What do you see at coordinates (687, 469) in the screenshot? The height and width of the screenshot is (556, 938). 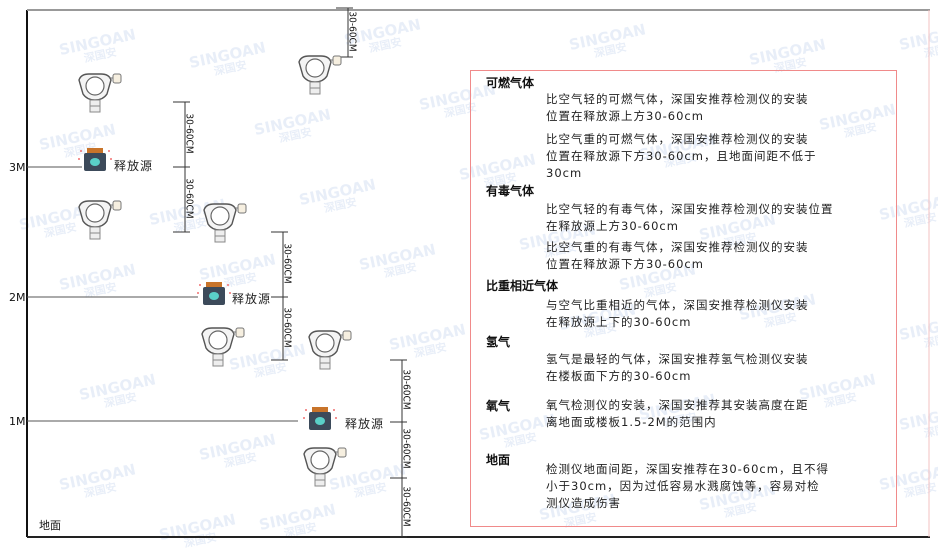 I see `paragraph-line: 检测仪地面间距，深国安推荐在30-60cm，且不得` at bounding box center [687, 469].